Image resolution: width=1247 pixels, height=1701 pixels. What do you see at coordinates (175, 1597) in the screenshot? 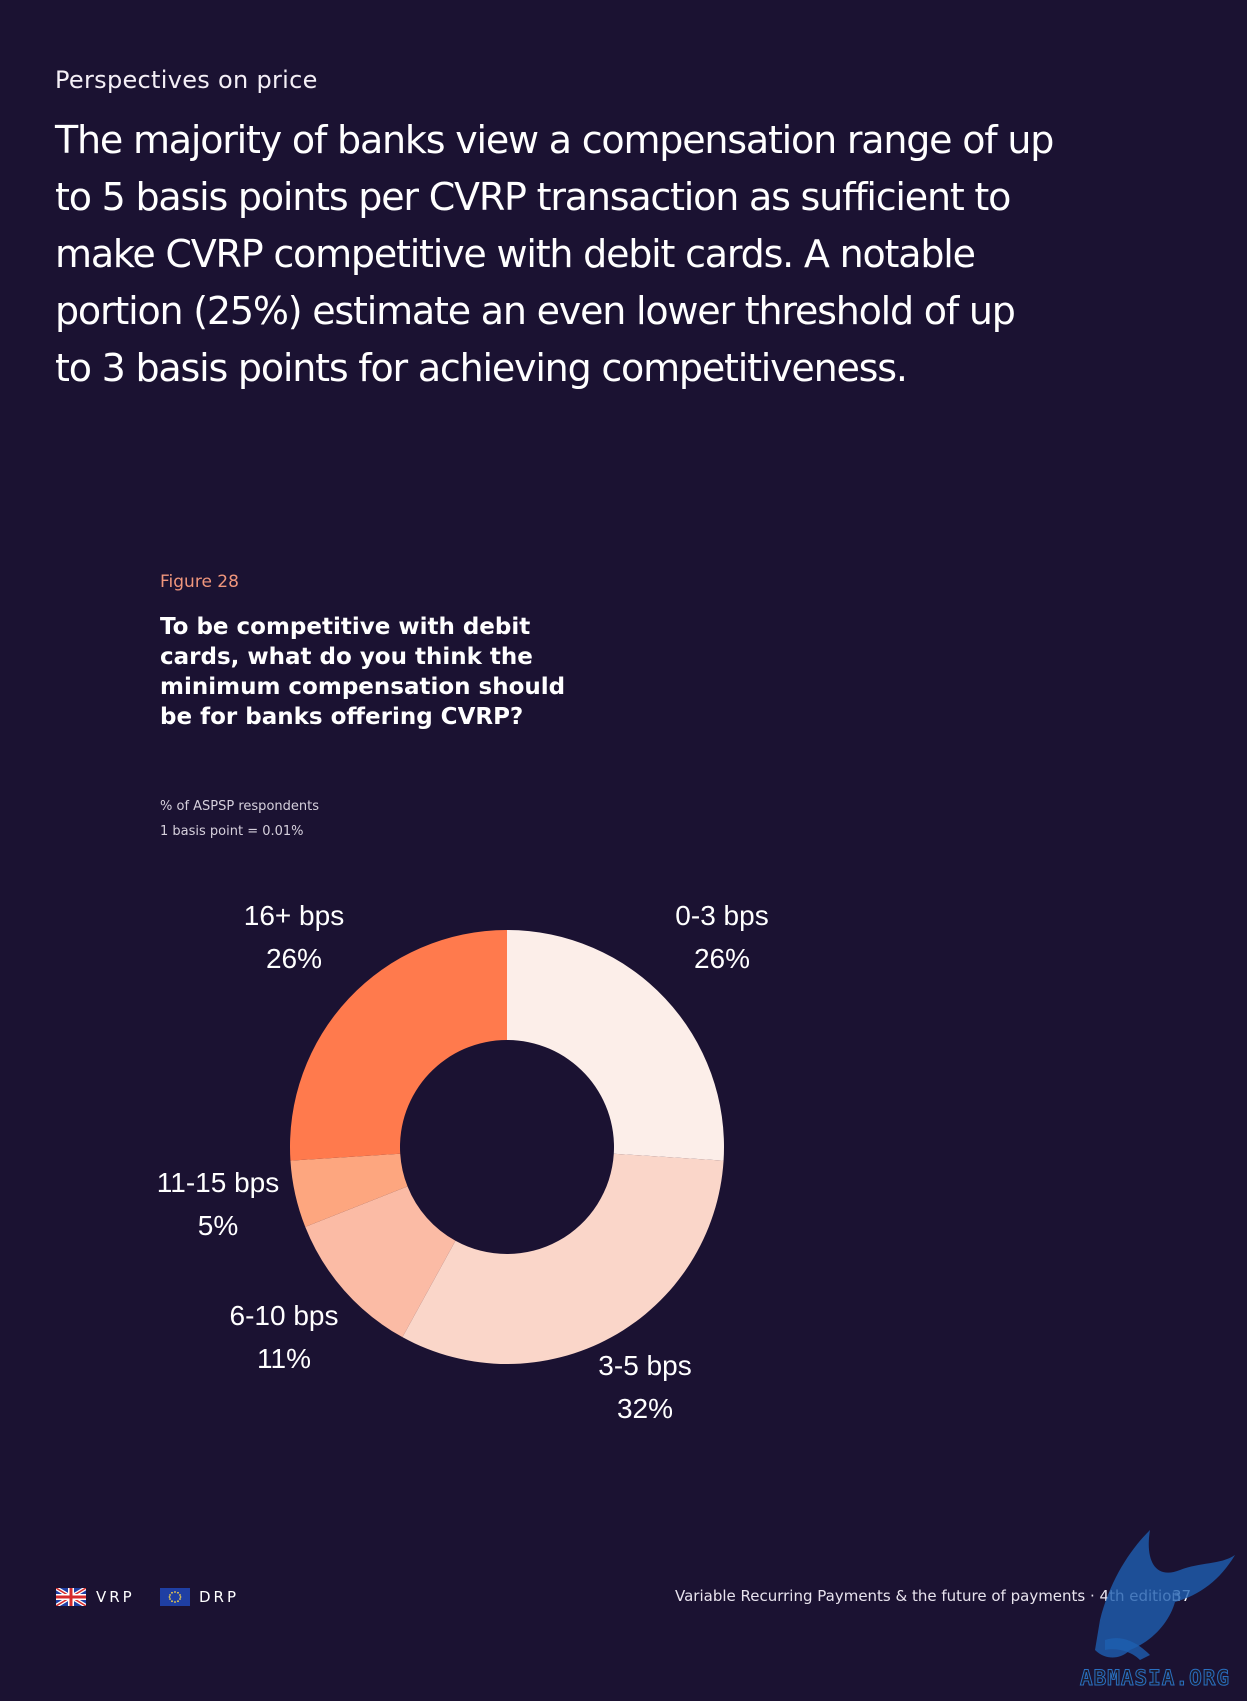
I see `eu-flag-icon` at bounding box center [175, 1597].